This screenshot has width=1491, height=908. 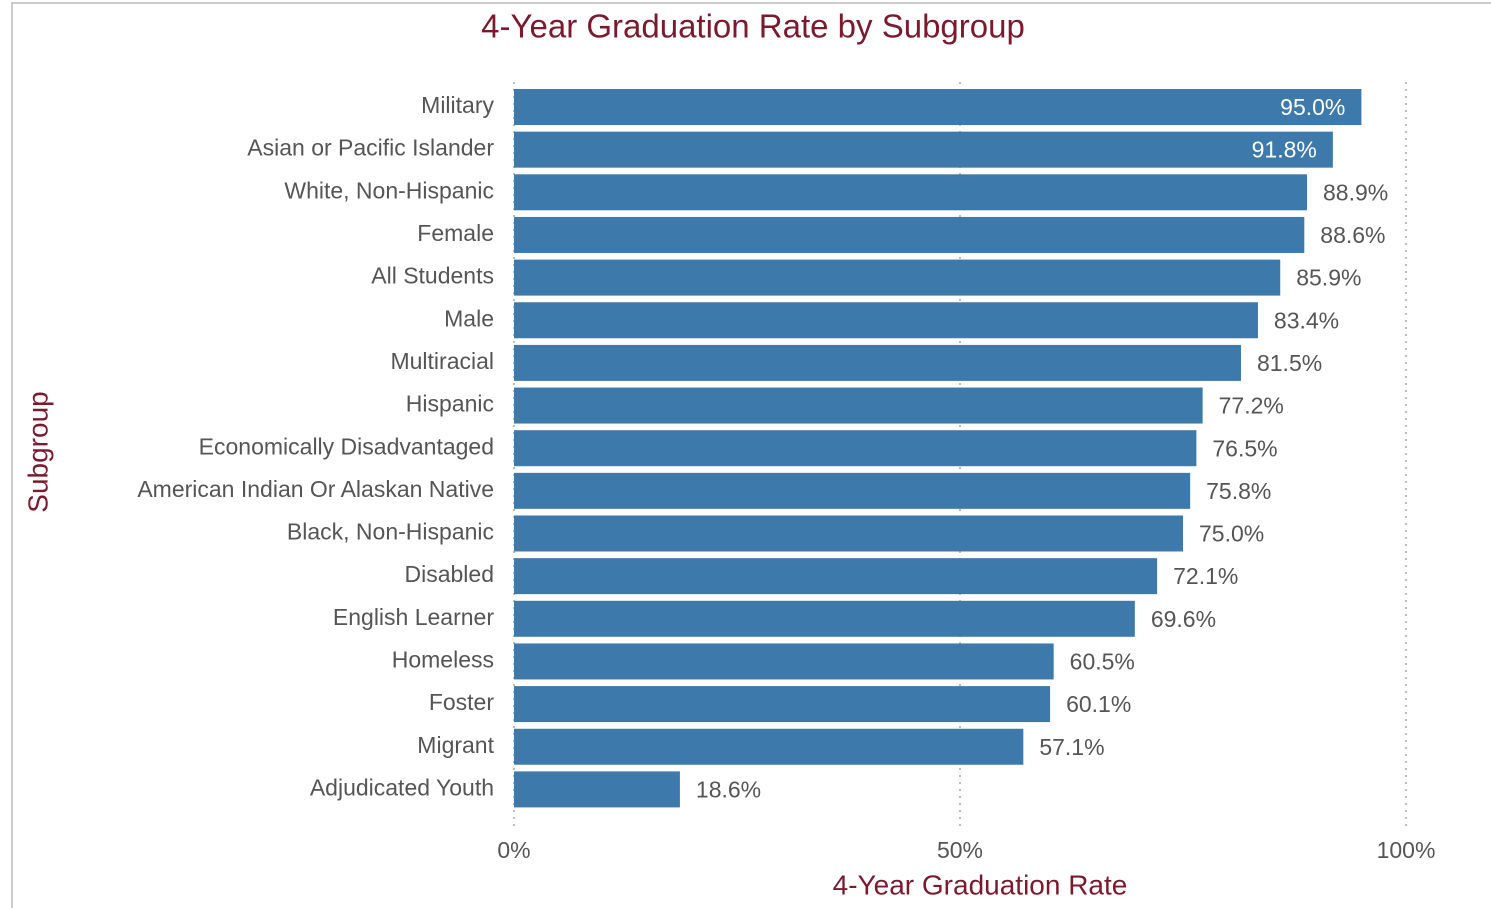 I want to click on y-tick-label: Disabled, so click(x=450, y=574).